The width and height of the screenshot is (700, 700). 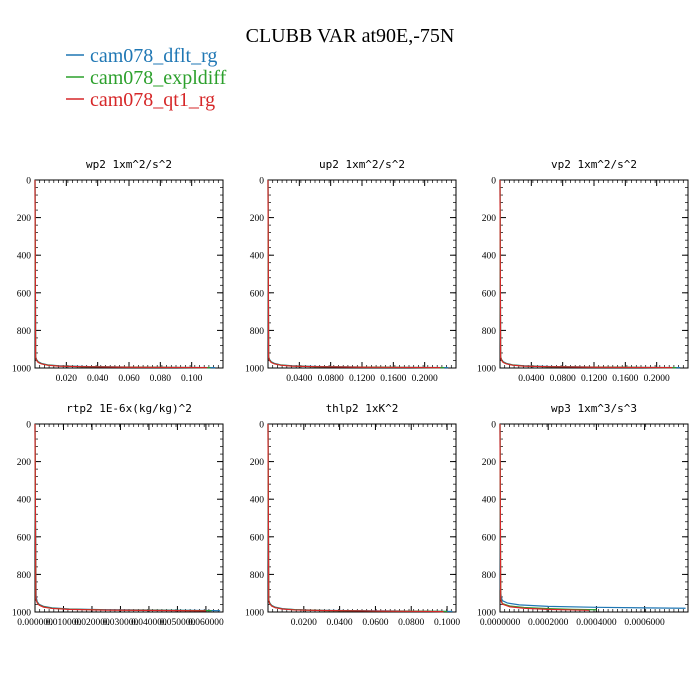 What do you see at coordinates (362, 164) in the screenshot?
I see `panel-title: up2 1xm^2/s^2` at bounding box center [362, 164].